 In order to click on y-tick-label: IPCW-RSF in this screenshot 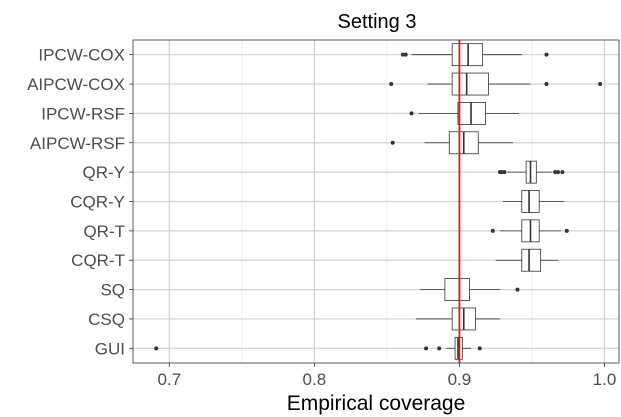, I will do `click(83, 113)`.